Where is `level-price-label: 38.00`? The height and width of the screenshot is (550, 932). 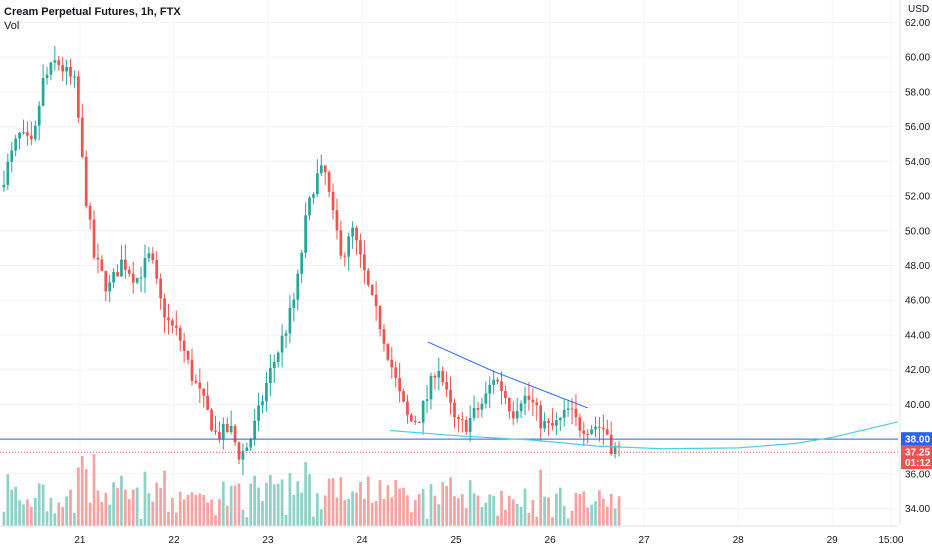
level-price-label: 38.00 is located at coordinates (917, 440).